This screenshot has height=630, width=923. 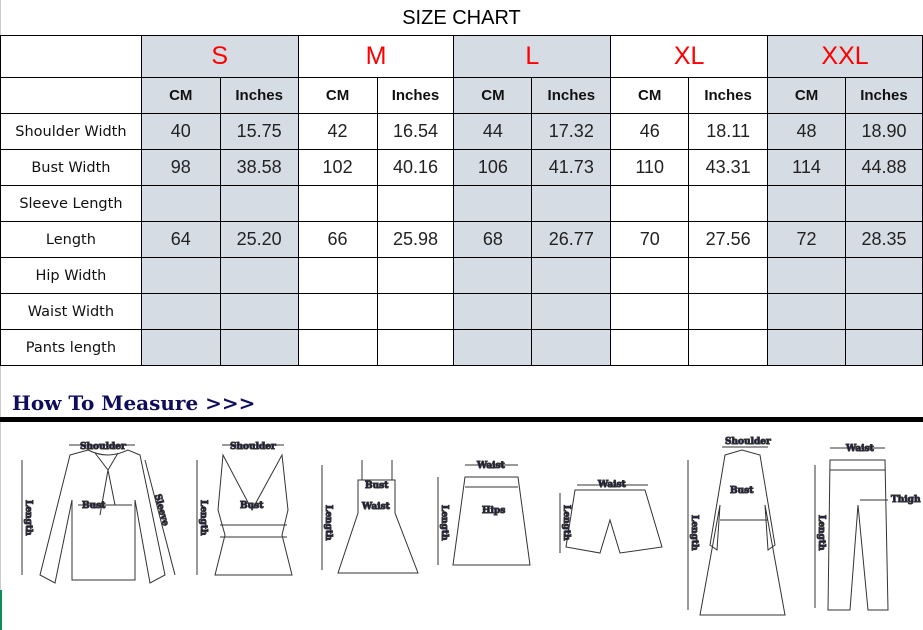 What do you see at coordinates (493, 511) in the screenshot?
I see `hips-label: Hips` at bounding box center [493, 511].